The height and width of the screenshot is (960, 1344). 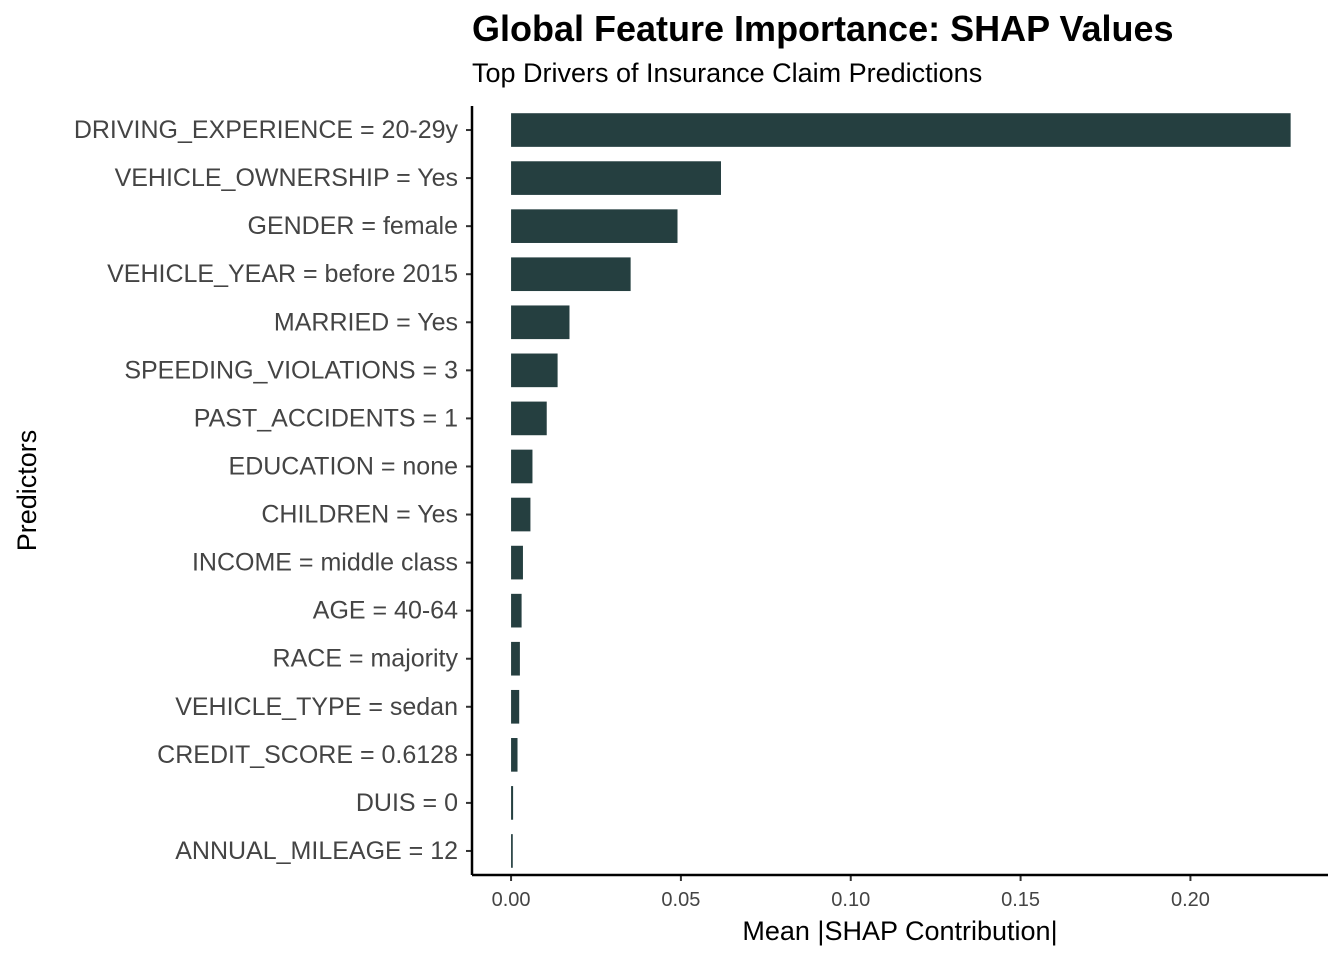 What do you see at coordinates (850, 900) in the screenshot?
I see `x-tick-label: 0.10` at bounding box center [850, 900].